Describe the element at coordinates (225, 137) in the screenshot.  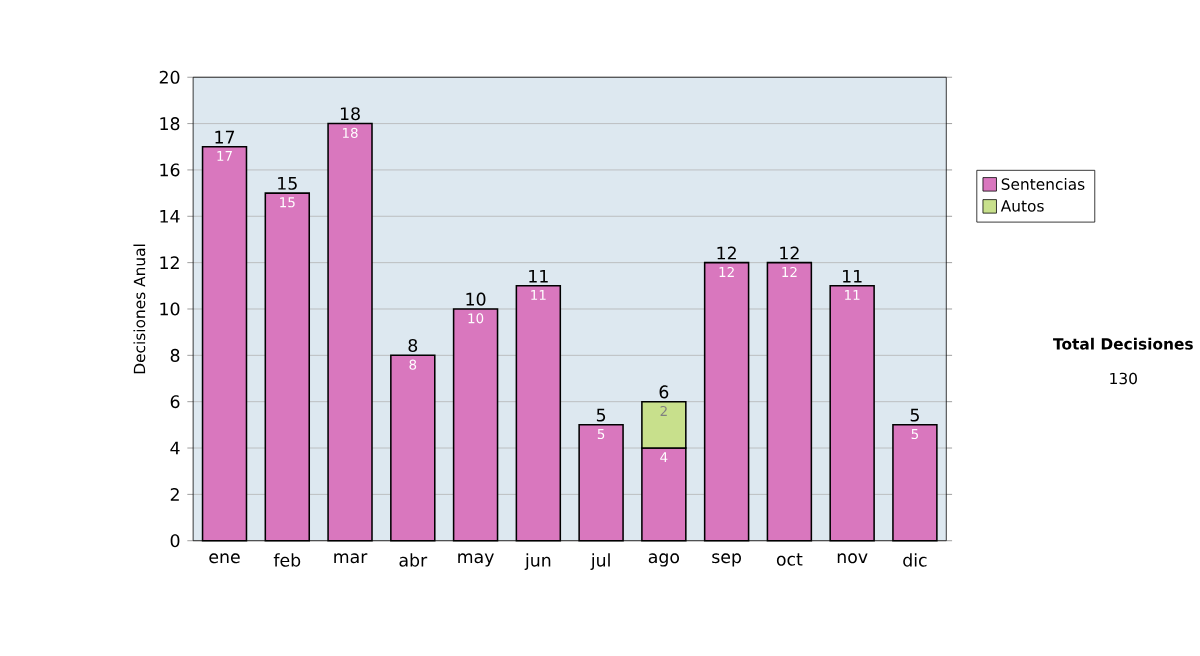
I see `total-label: 17` at that location.